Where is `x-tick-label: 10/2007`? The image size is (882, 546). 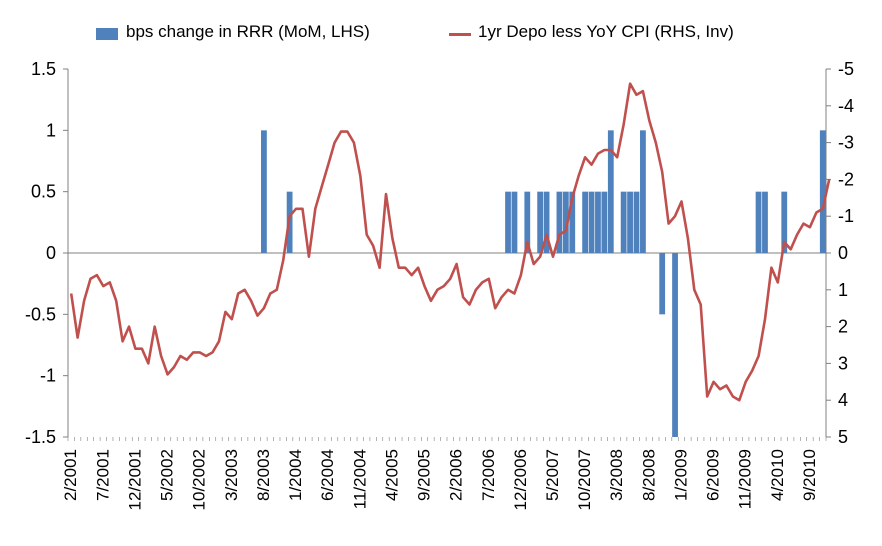
x-tick-label: 10/2007 is located at coordinates (584, 479).